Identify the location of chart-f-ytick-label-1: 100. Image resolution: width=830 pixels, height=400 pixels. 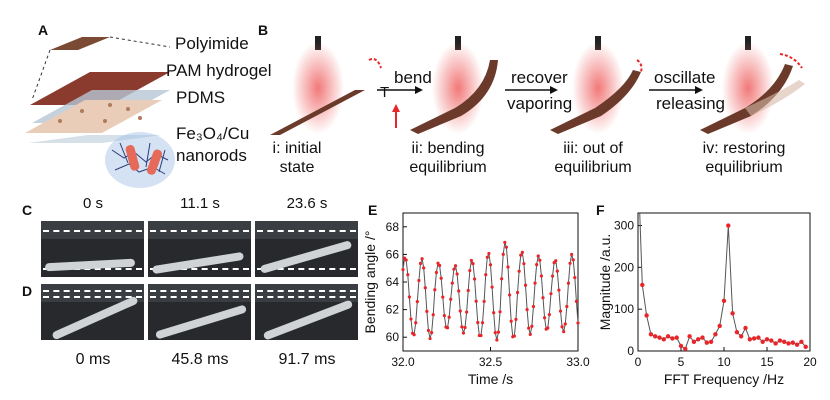
(624, 309).